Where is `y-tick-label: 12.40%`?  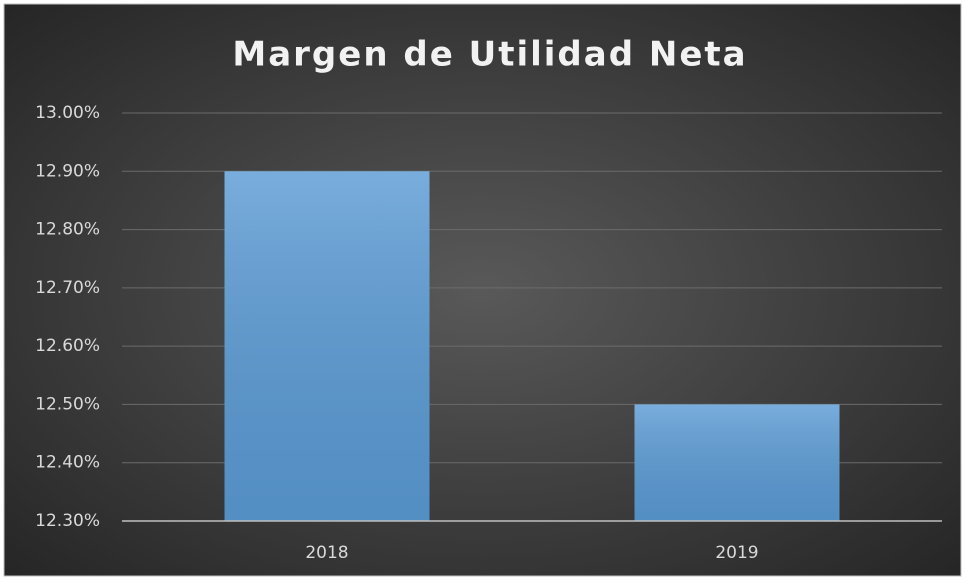
y-tick-label: 12.40% is located at coordinates (67, 463).